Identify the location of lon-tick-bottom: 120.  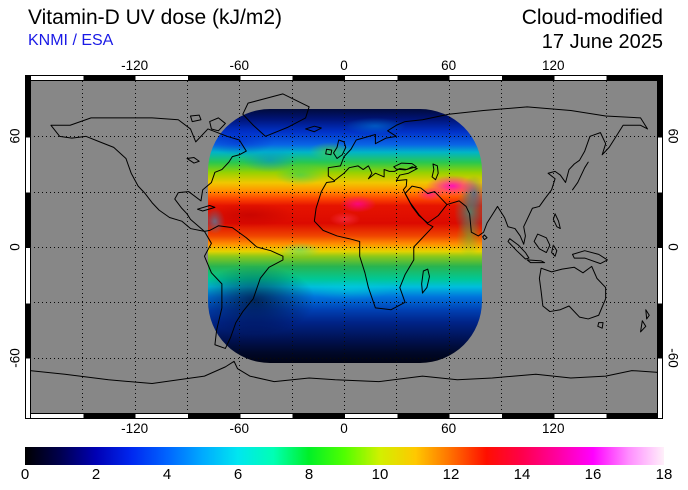
(553, 428).